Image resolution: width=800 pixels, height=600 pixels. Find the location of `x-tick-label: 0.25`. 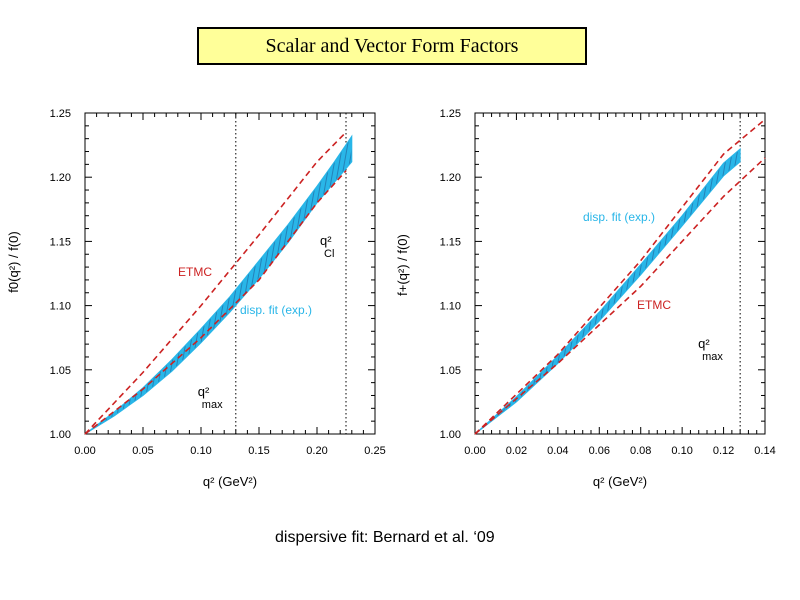

x-tick-label: 0.25 is located at coordinates (374, 451).